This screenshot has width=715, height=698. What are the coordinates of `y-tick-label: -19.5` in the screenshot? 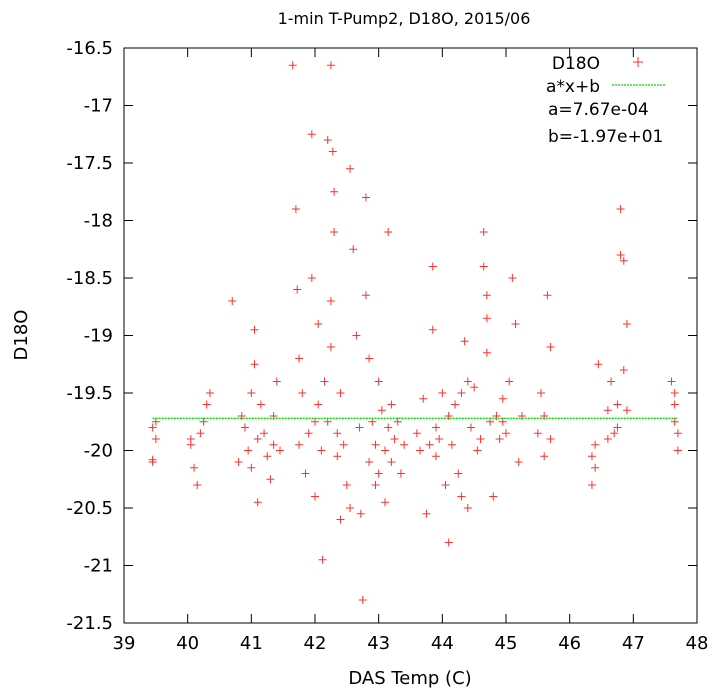 It's located at (89, 393).